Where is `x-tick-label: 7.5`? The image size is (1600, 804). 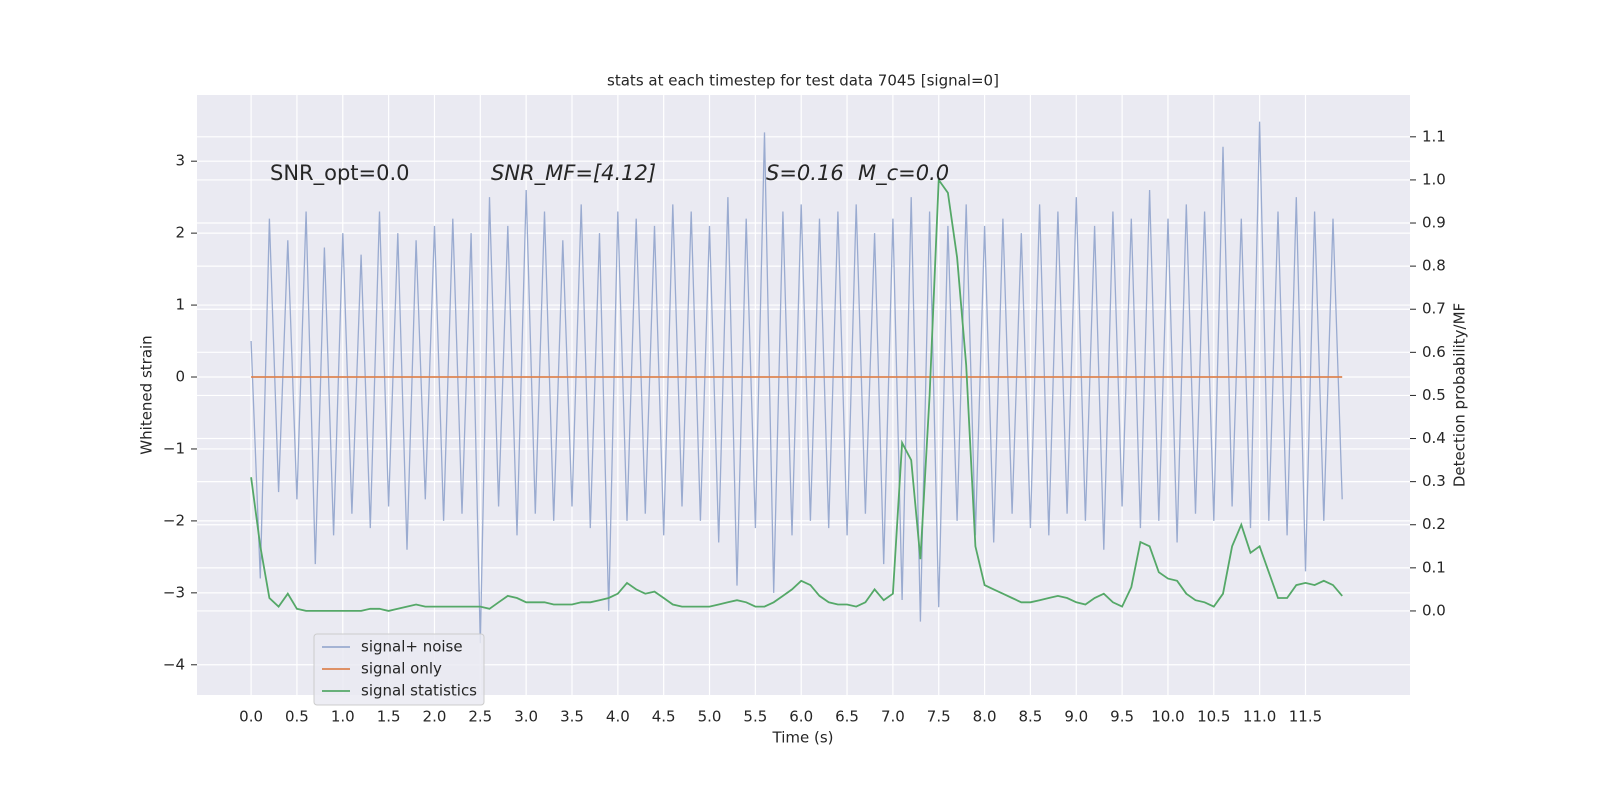
x-tick-label: 7.5 is located at coordinates (939, 717).